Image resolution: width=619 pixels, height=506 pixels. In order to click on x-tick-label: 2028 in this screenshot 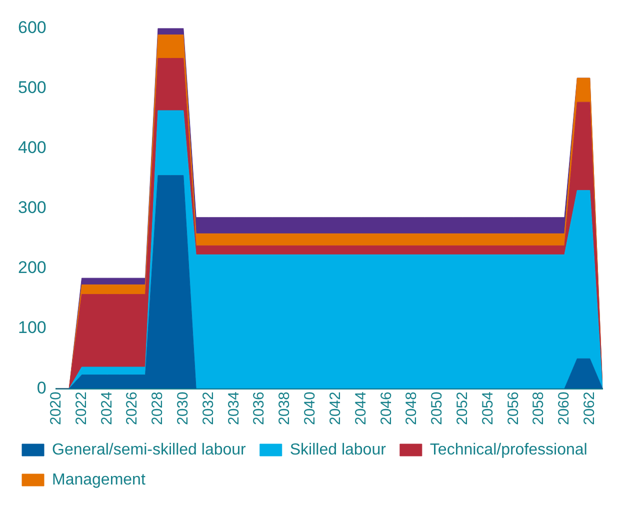, I will do `click(157, 409)`.